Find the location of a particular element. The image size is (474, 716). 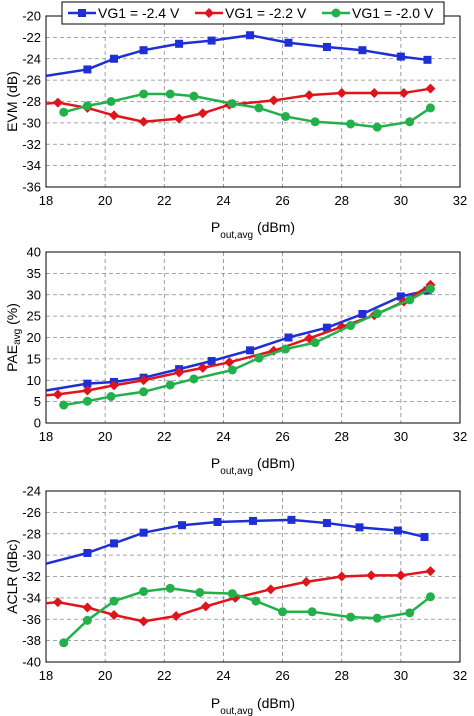

evm-x-axis-title: Pout,avg (dBm) is located at coordinates (253, 230).